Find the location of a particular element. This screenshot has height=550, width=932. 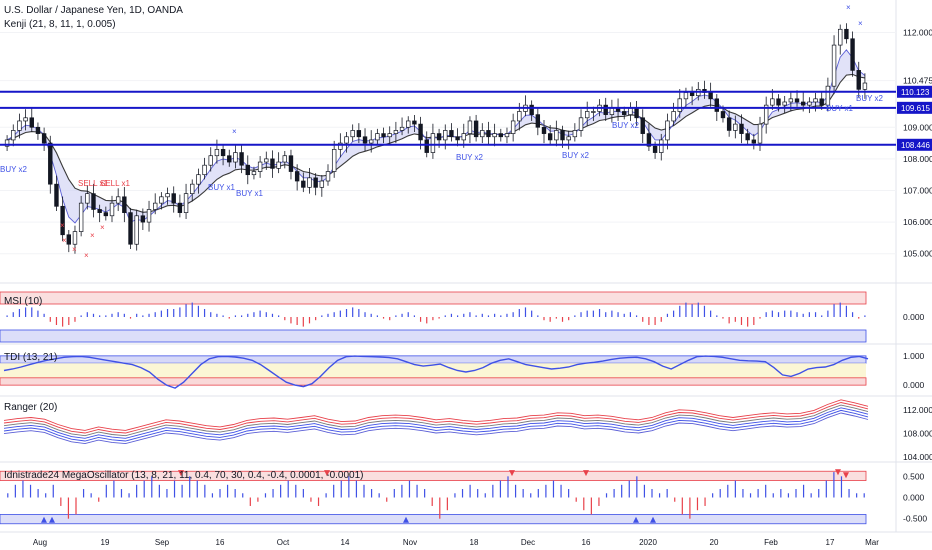

x-tick-label: Sep is located at coordinates (162, 542).